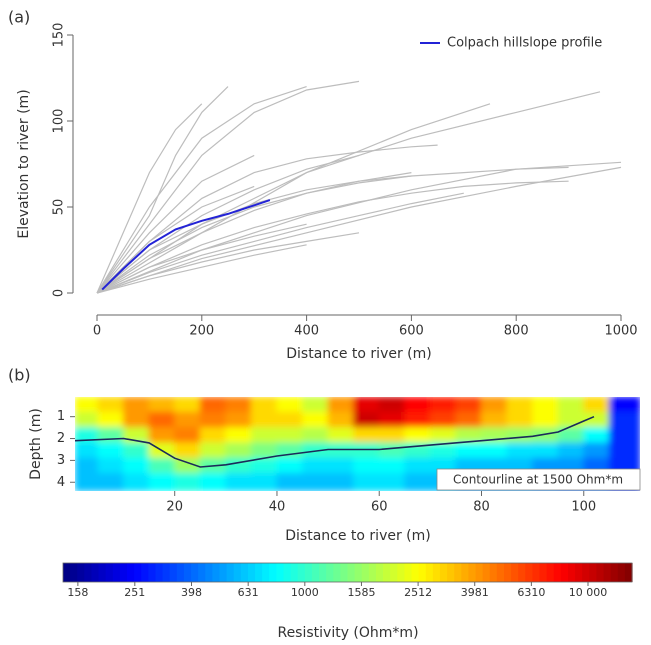 This screenshot has width=651, height=645. I want to click on colorbar-tick-label: 2512, so click(418, 592).